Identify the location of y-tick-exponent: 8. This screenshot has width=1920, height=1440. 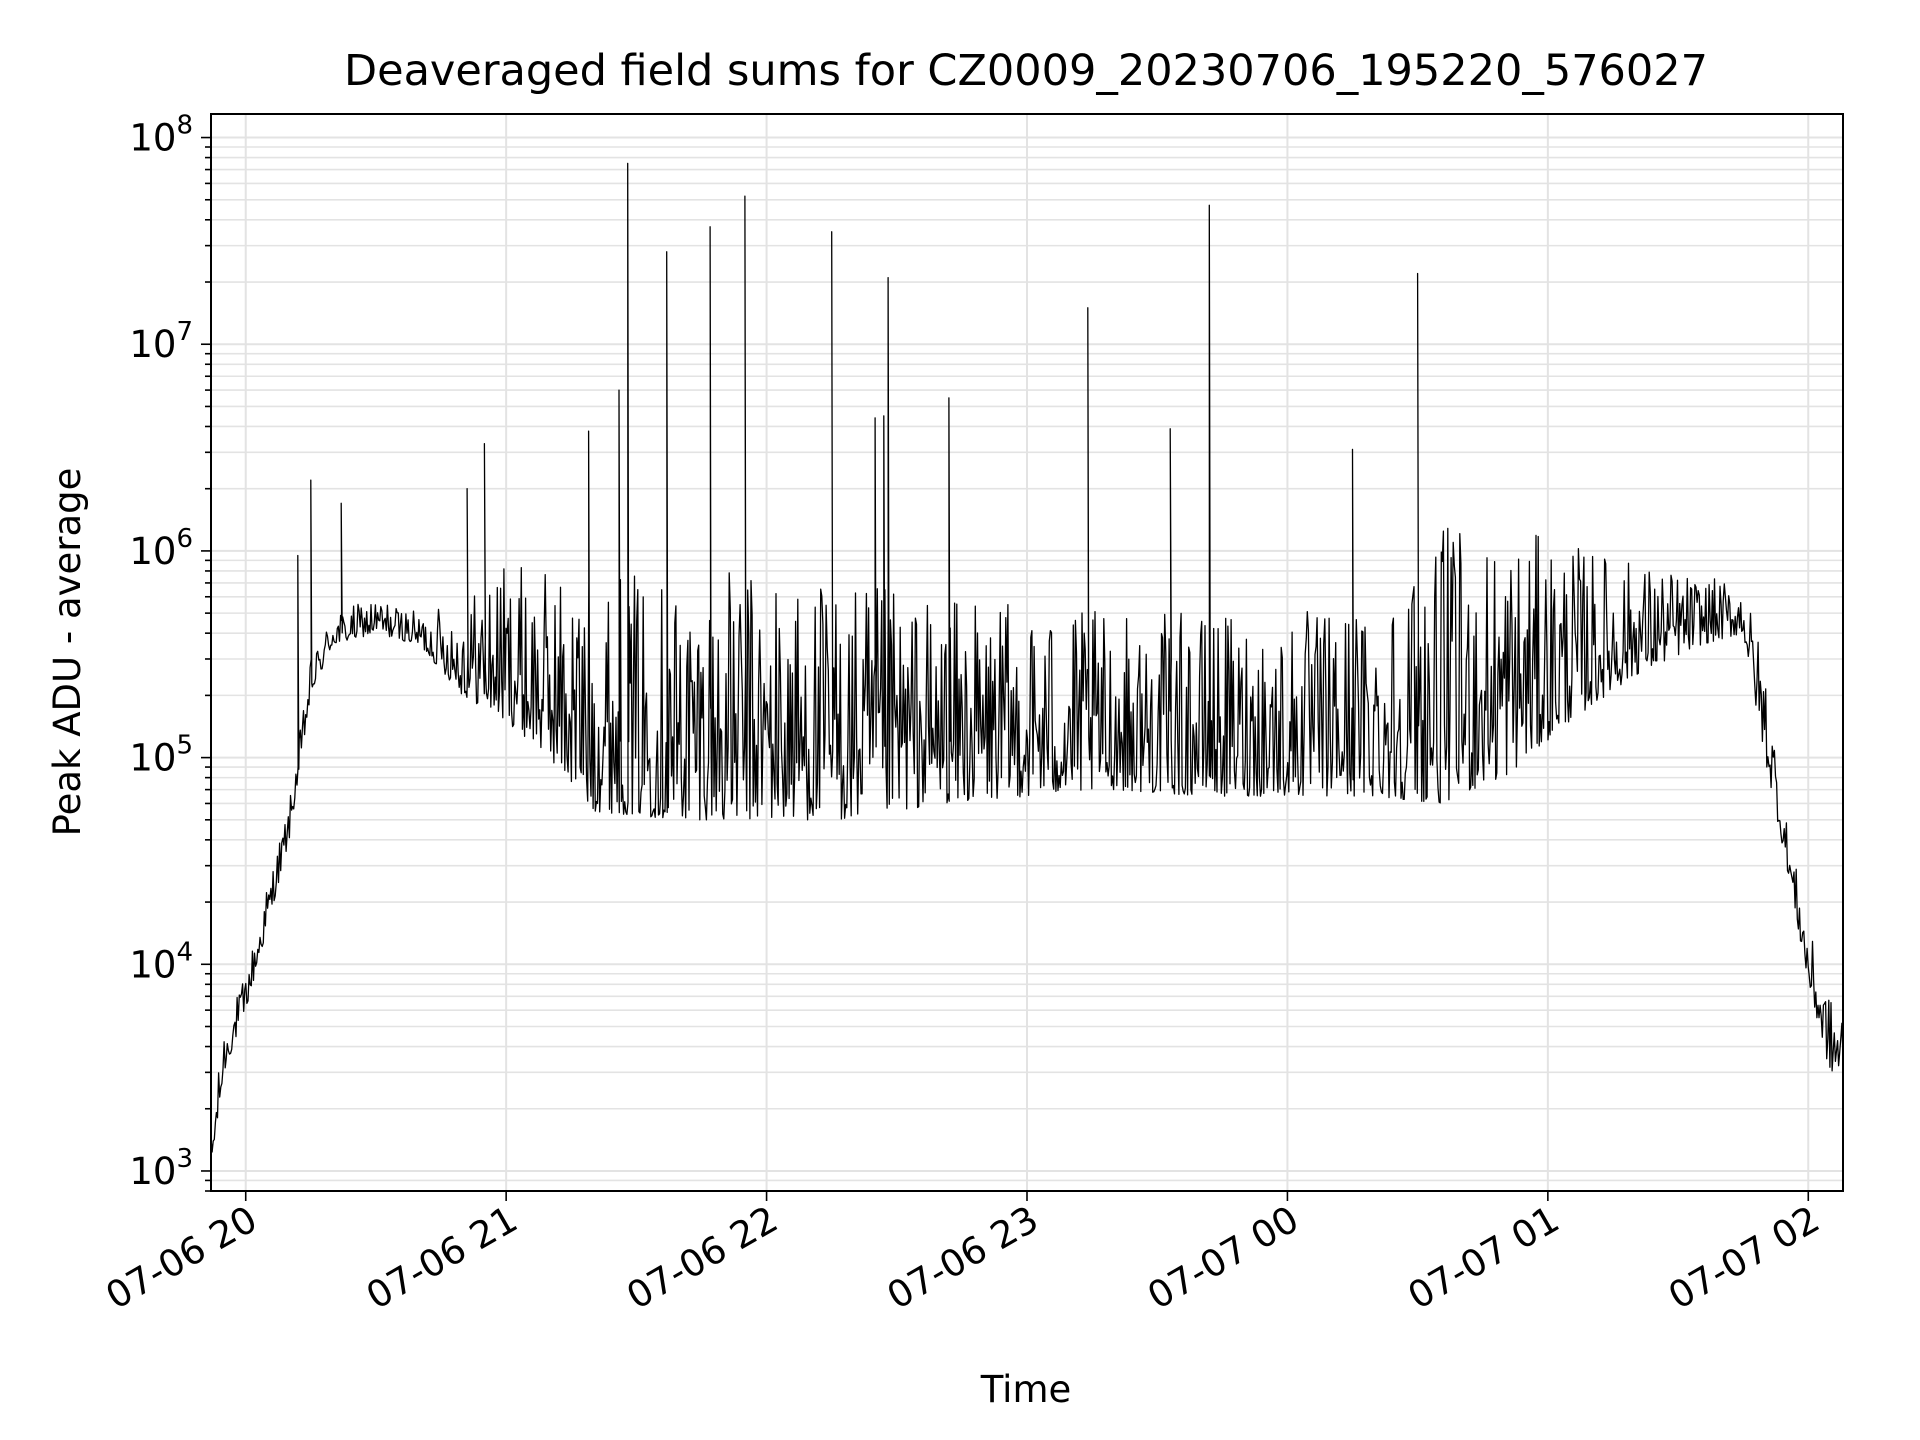
(184, 126).